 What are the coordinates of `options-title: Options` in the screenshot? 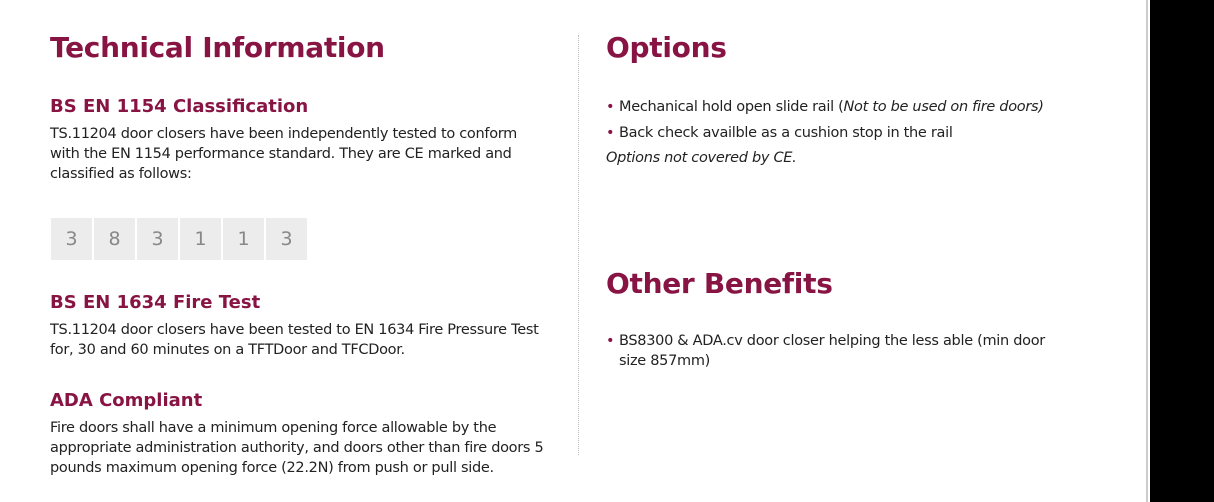 It's located at (666, 47).